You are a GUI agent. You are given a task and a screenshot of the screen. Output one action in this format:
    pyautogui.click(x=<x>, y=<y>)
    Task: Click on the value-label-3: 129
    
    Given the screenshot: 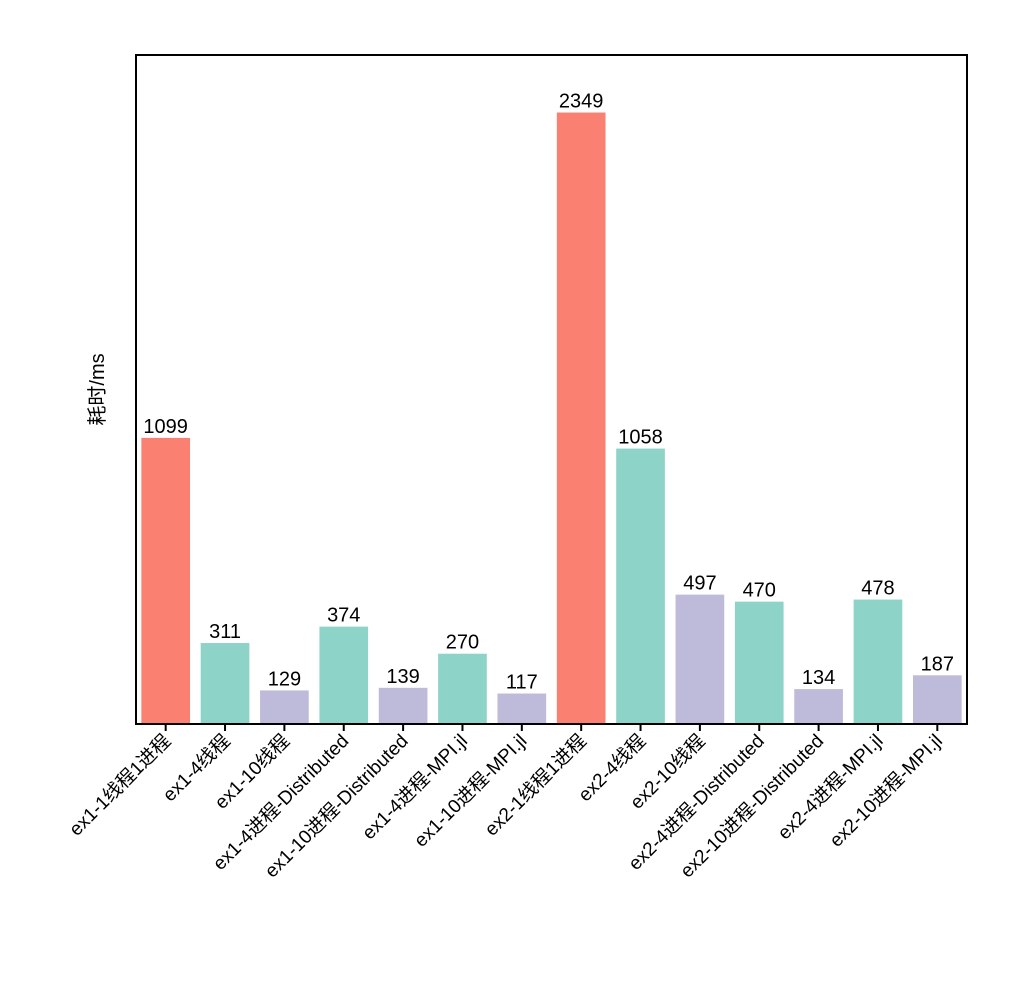 What is the action you would take?
    pyautogui.click(x=284, y=679)
    